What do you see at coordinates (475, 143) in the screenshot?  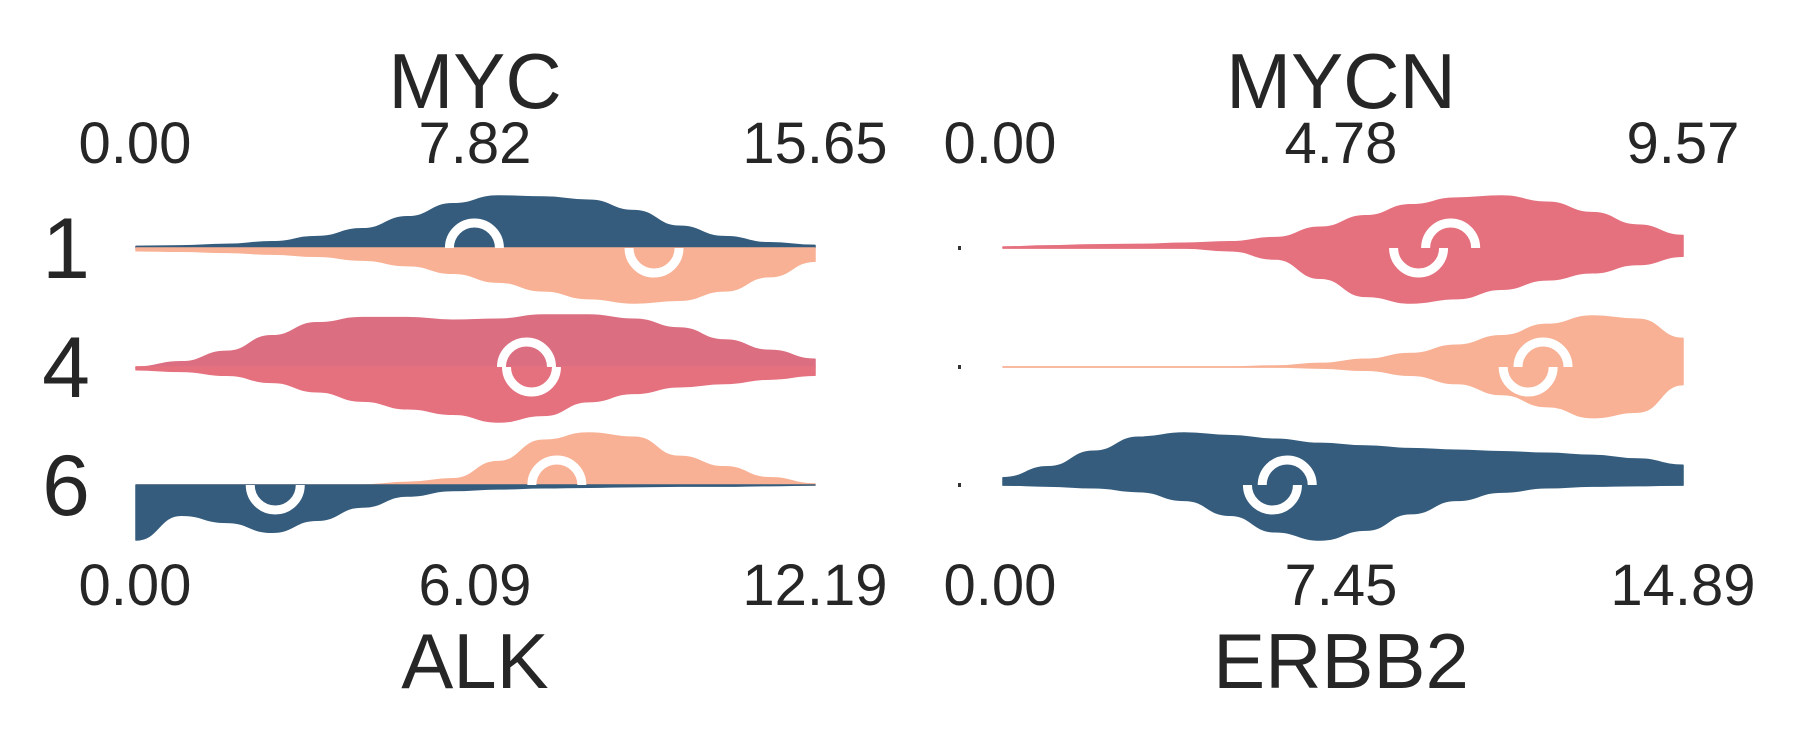 I see `tick-label-myc-1: 7.82` at bounding box center [475, 143].